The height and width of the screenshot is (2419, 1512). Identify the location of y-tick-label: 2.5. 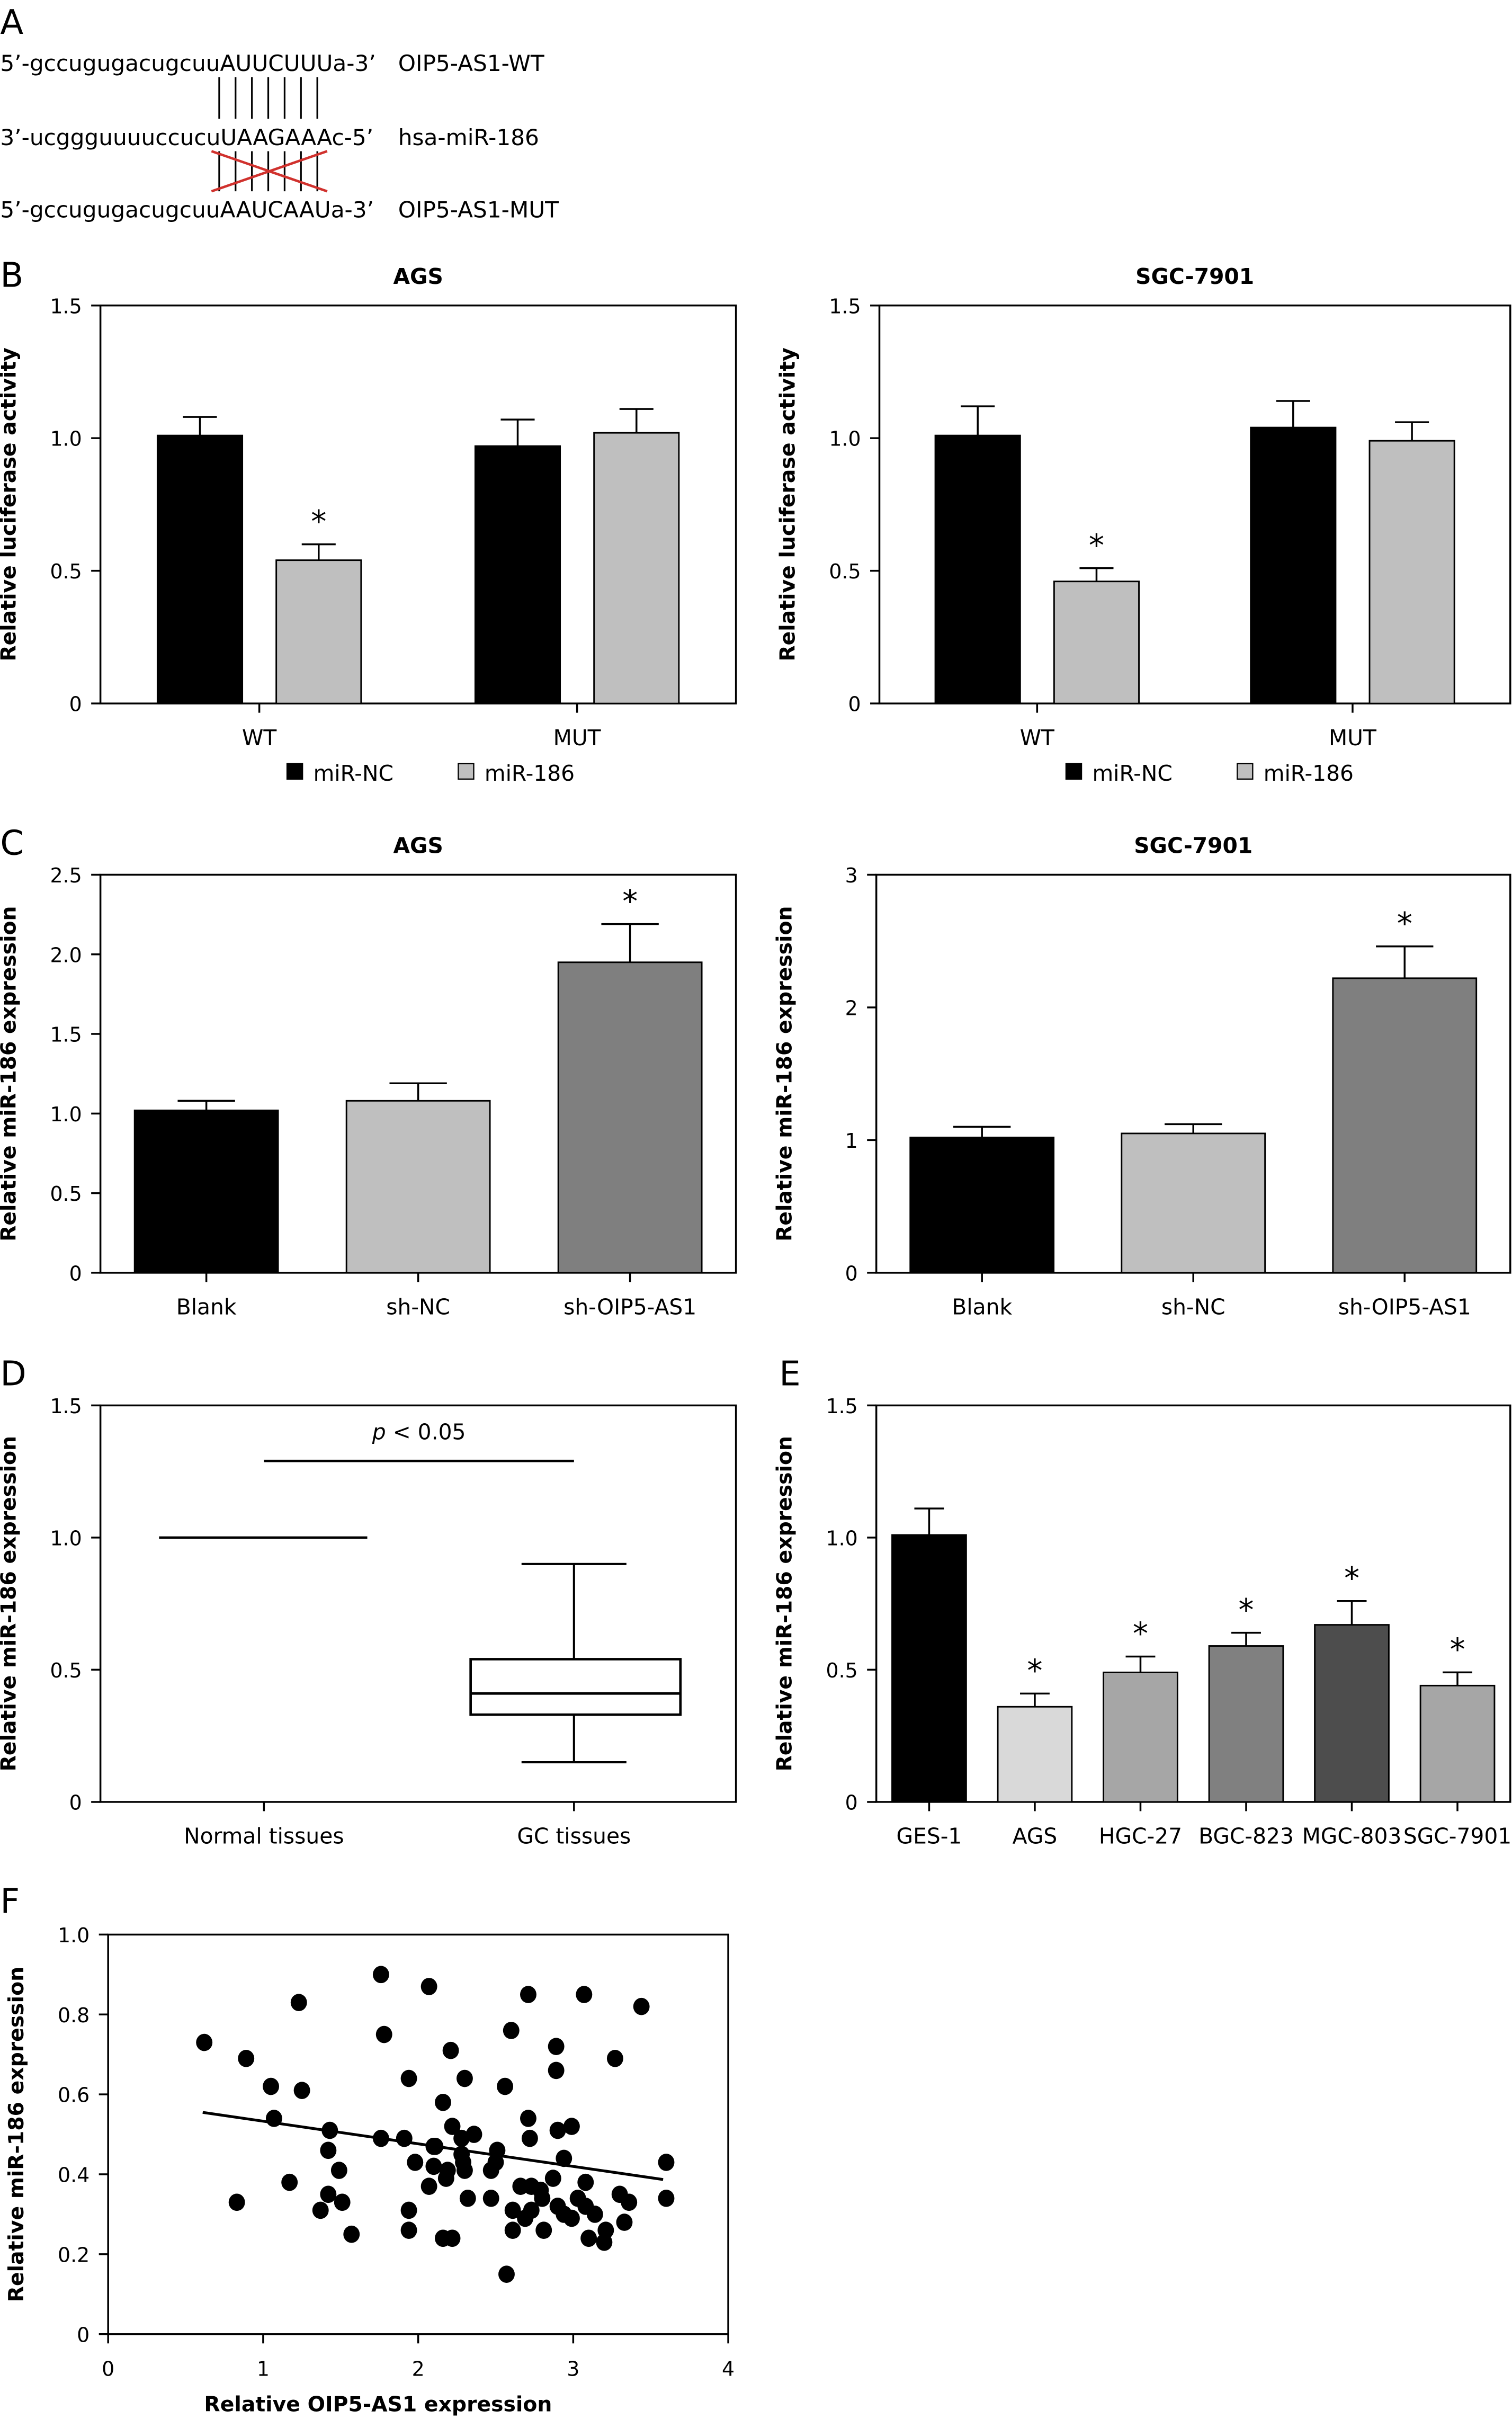
(66, 875).